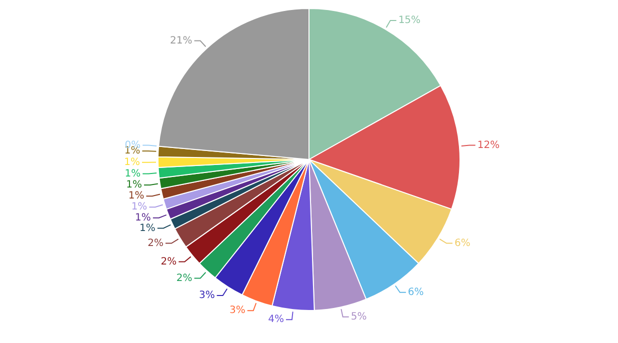  I want to click on data-label: 4%, so click(276, 320).